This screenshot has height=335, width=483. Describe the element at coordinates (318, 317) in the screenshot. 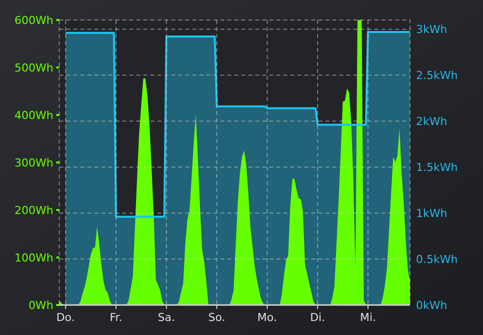

I see `x-tick-label: Di.` at that location.